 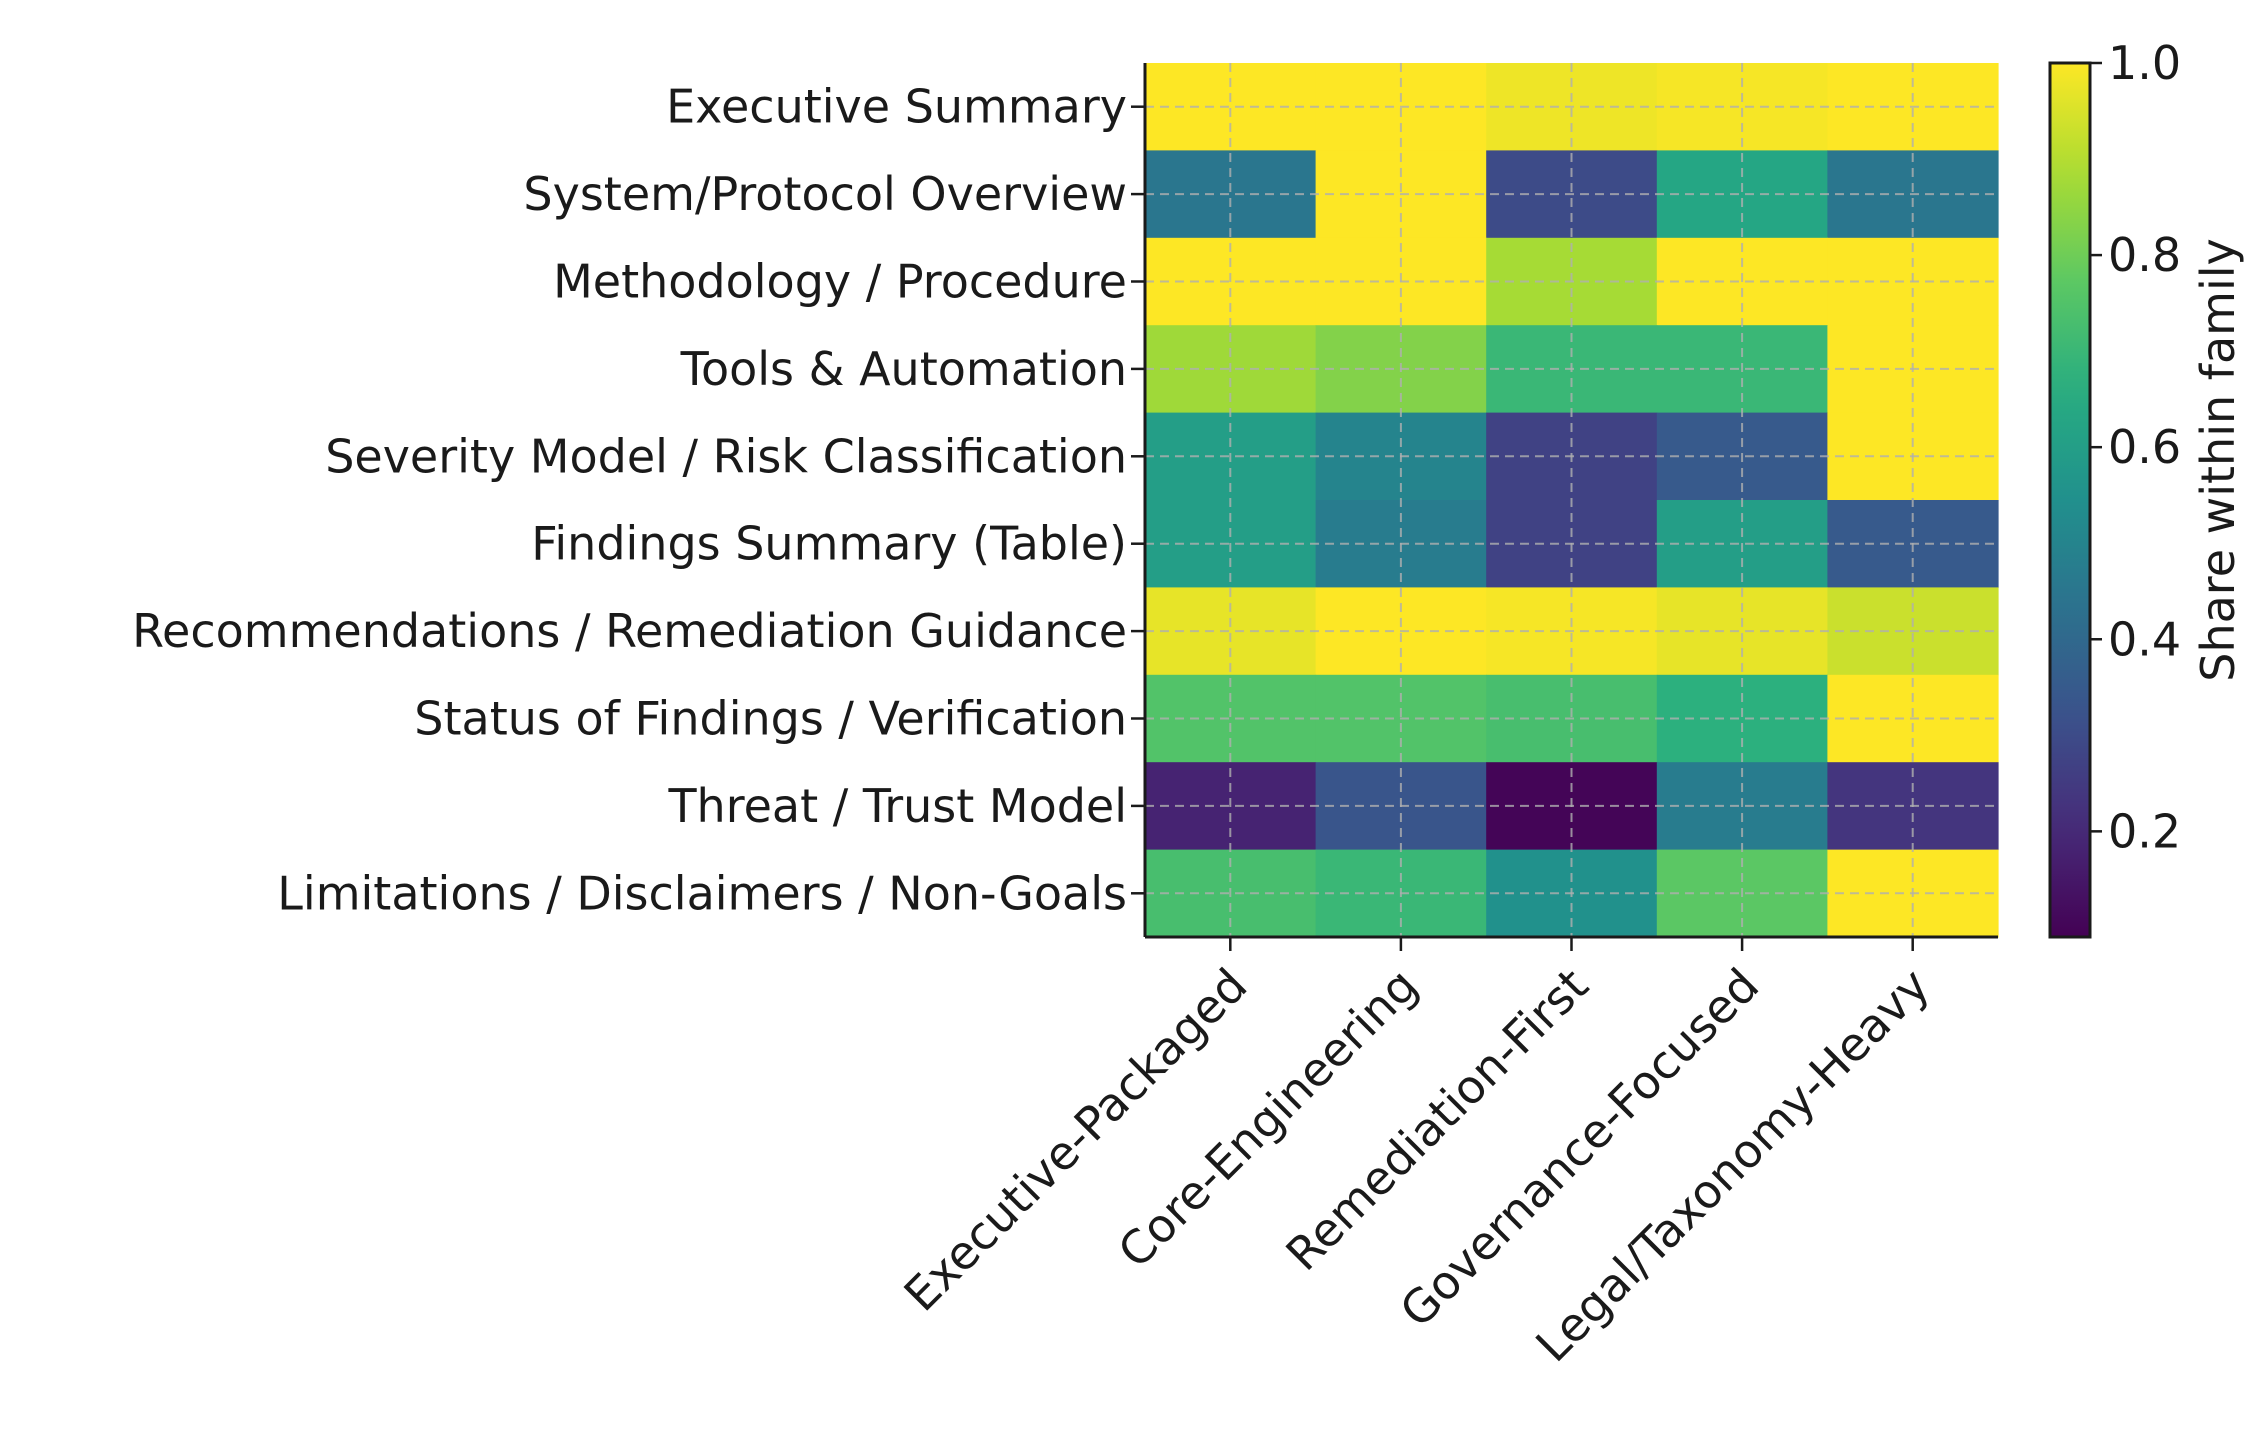 I want to click on y-tick-label: Tools & Automation, so click(x=903, y=369).